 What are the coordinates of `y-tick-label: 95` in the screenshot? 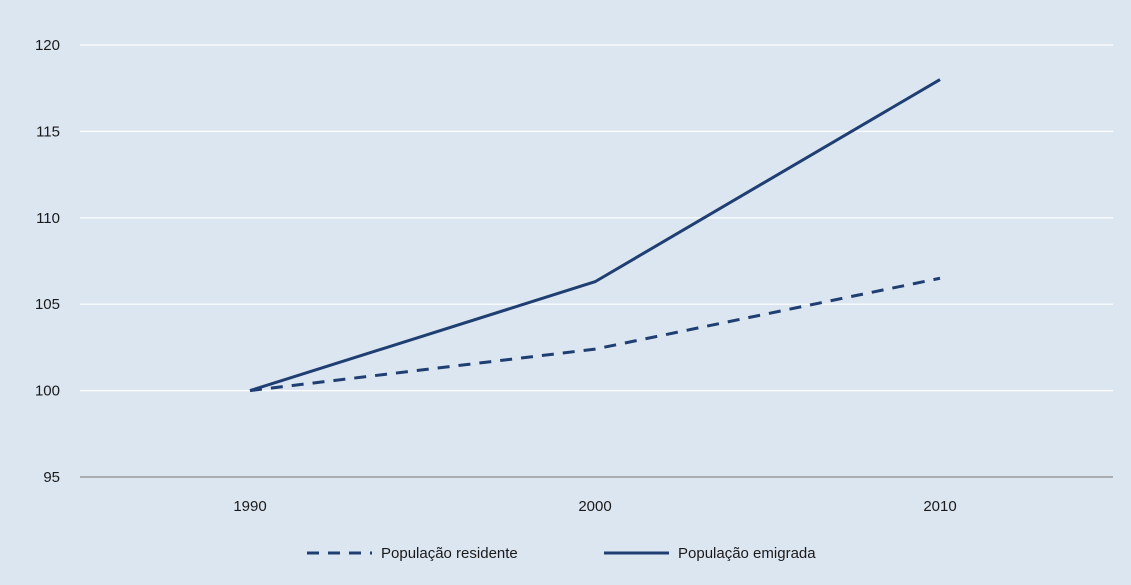 It's located at (51, 477).